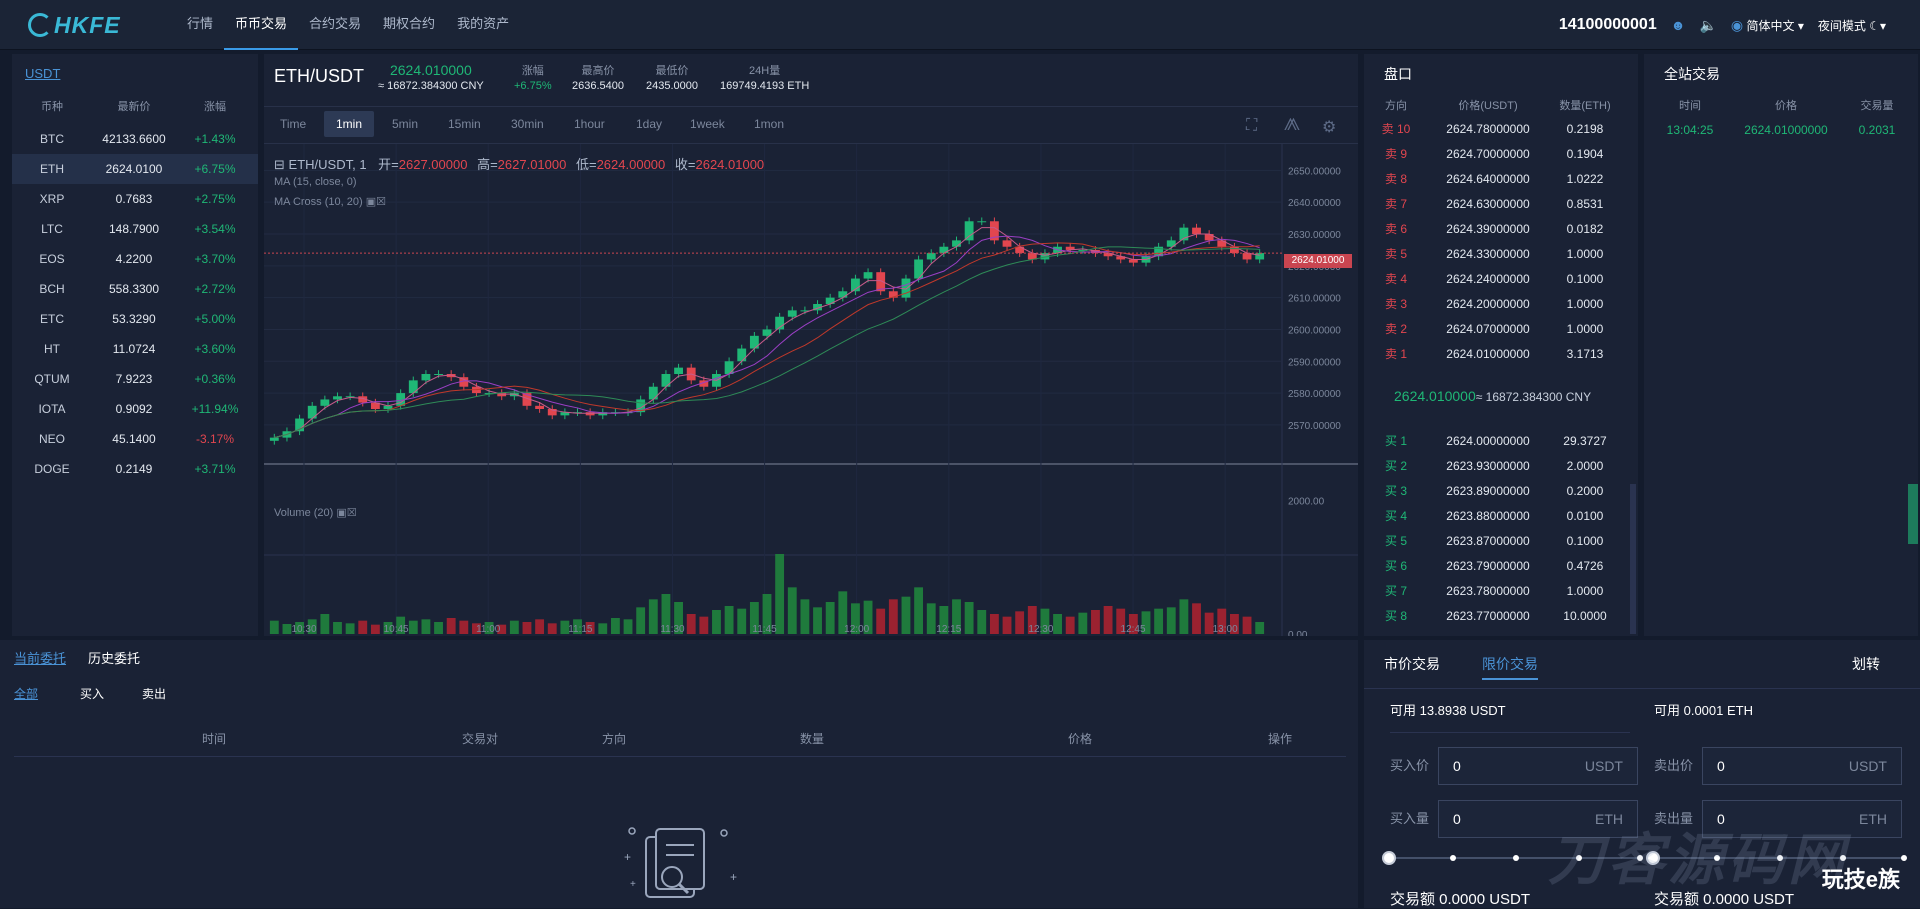  Describe the element at coordinates (1501, 328) in the screenshot. I see `ask-row: 卖 2 2624.07000000 1.0000` at that location.